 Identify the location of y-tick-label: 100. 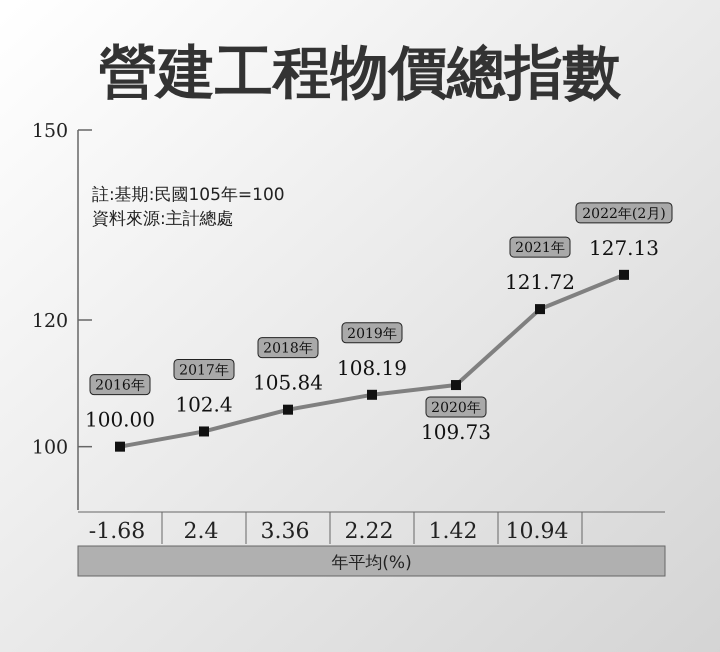
(50, 447).